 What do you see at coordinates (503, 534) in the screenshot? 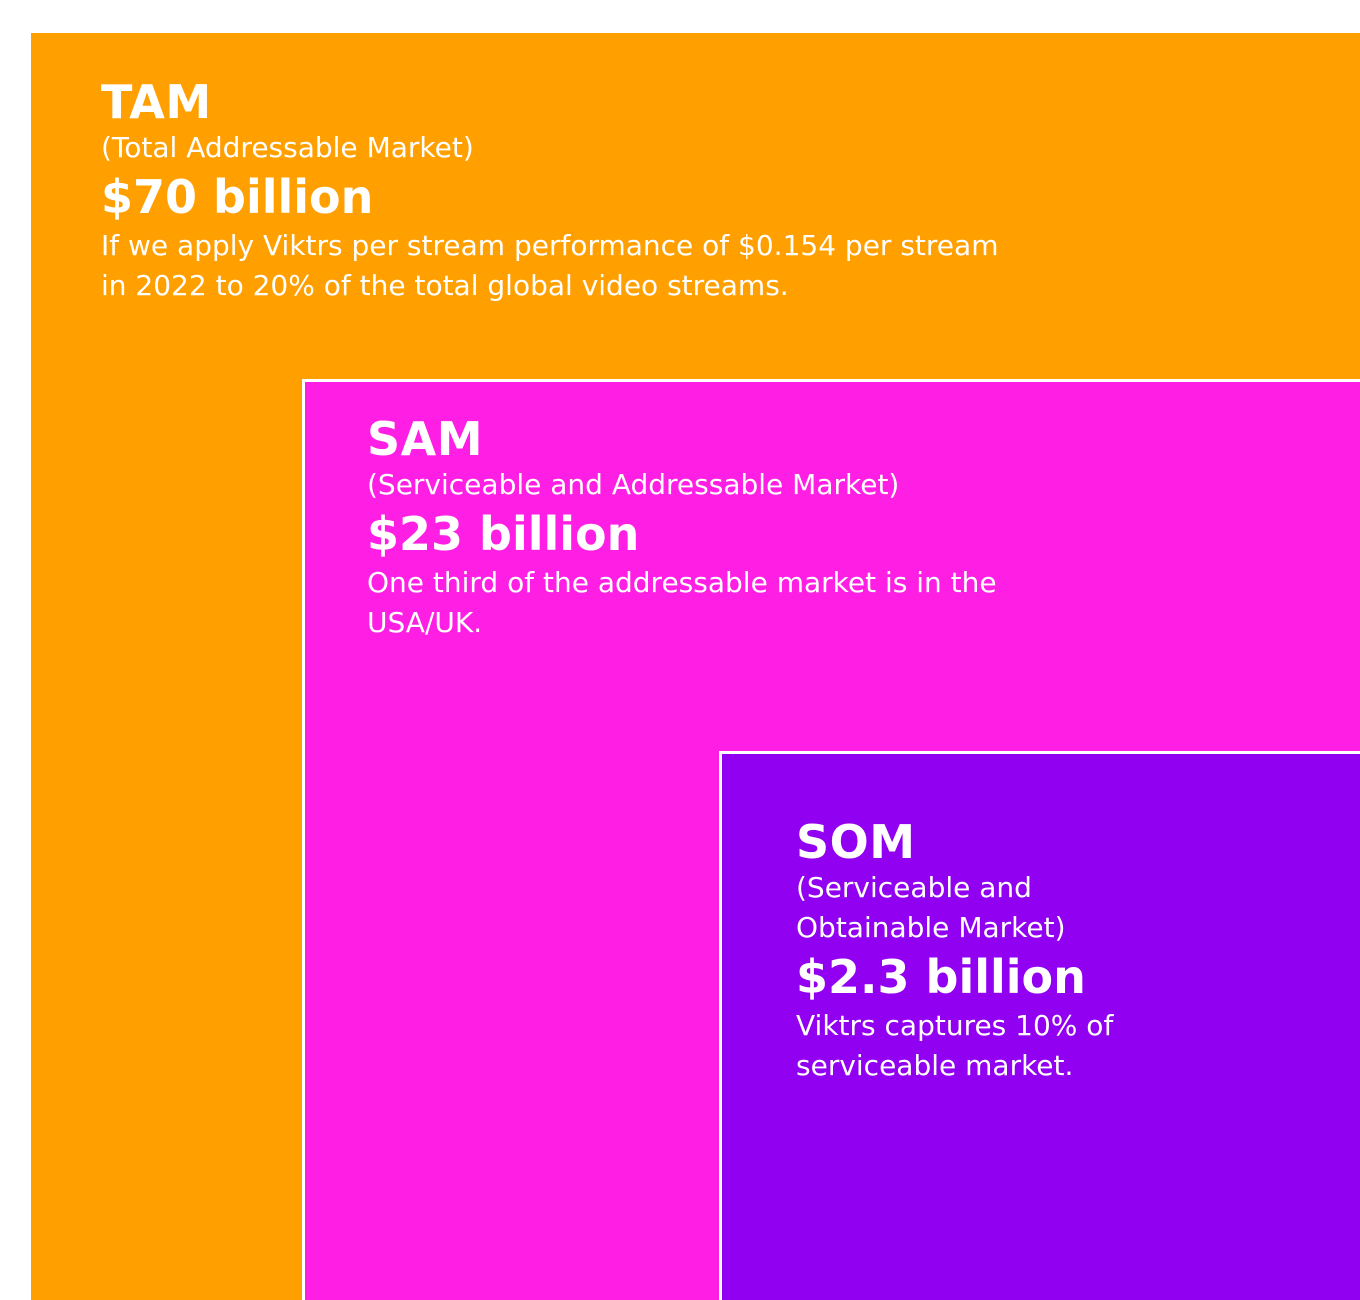
I see `sam-value: $23 billion` at bounding box center [503, 534].